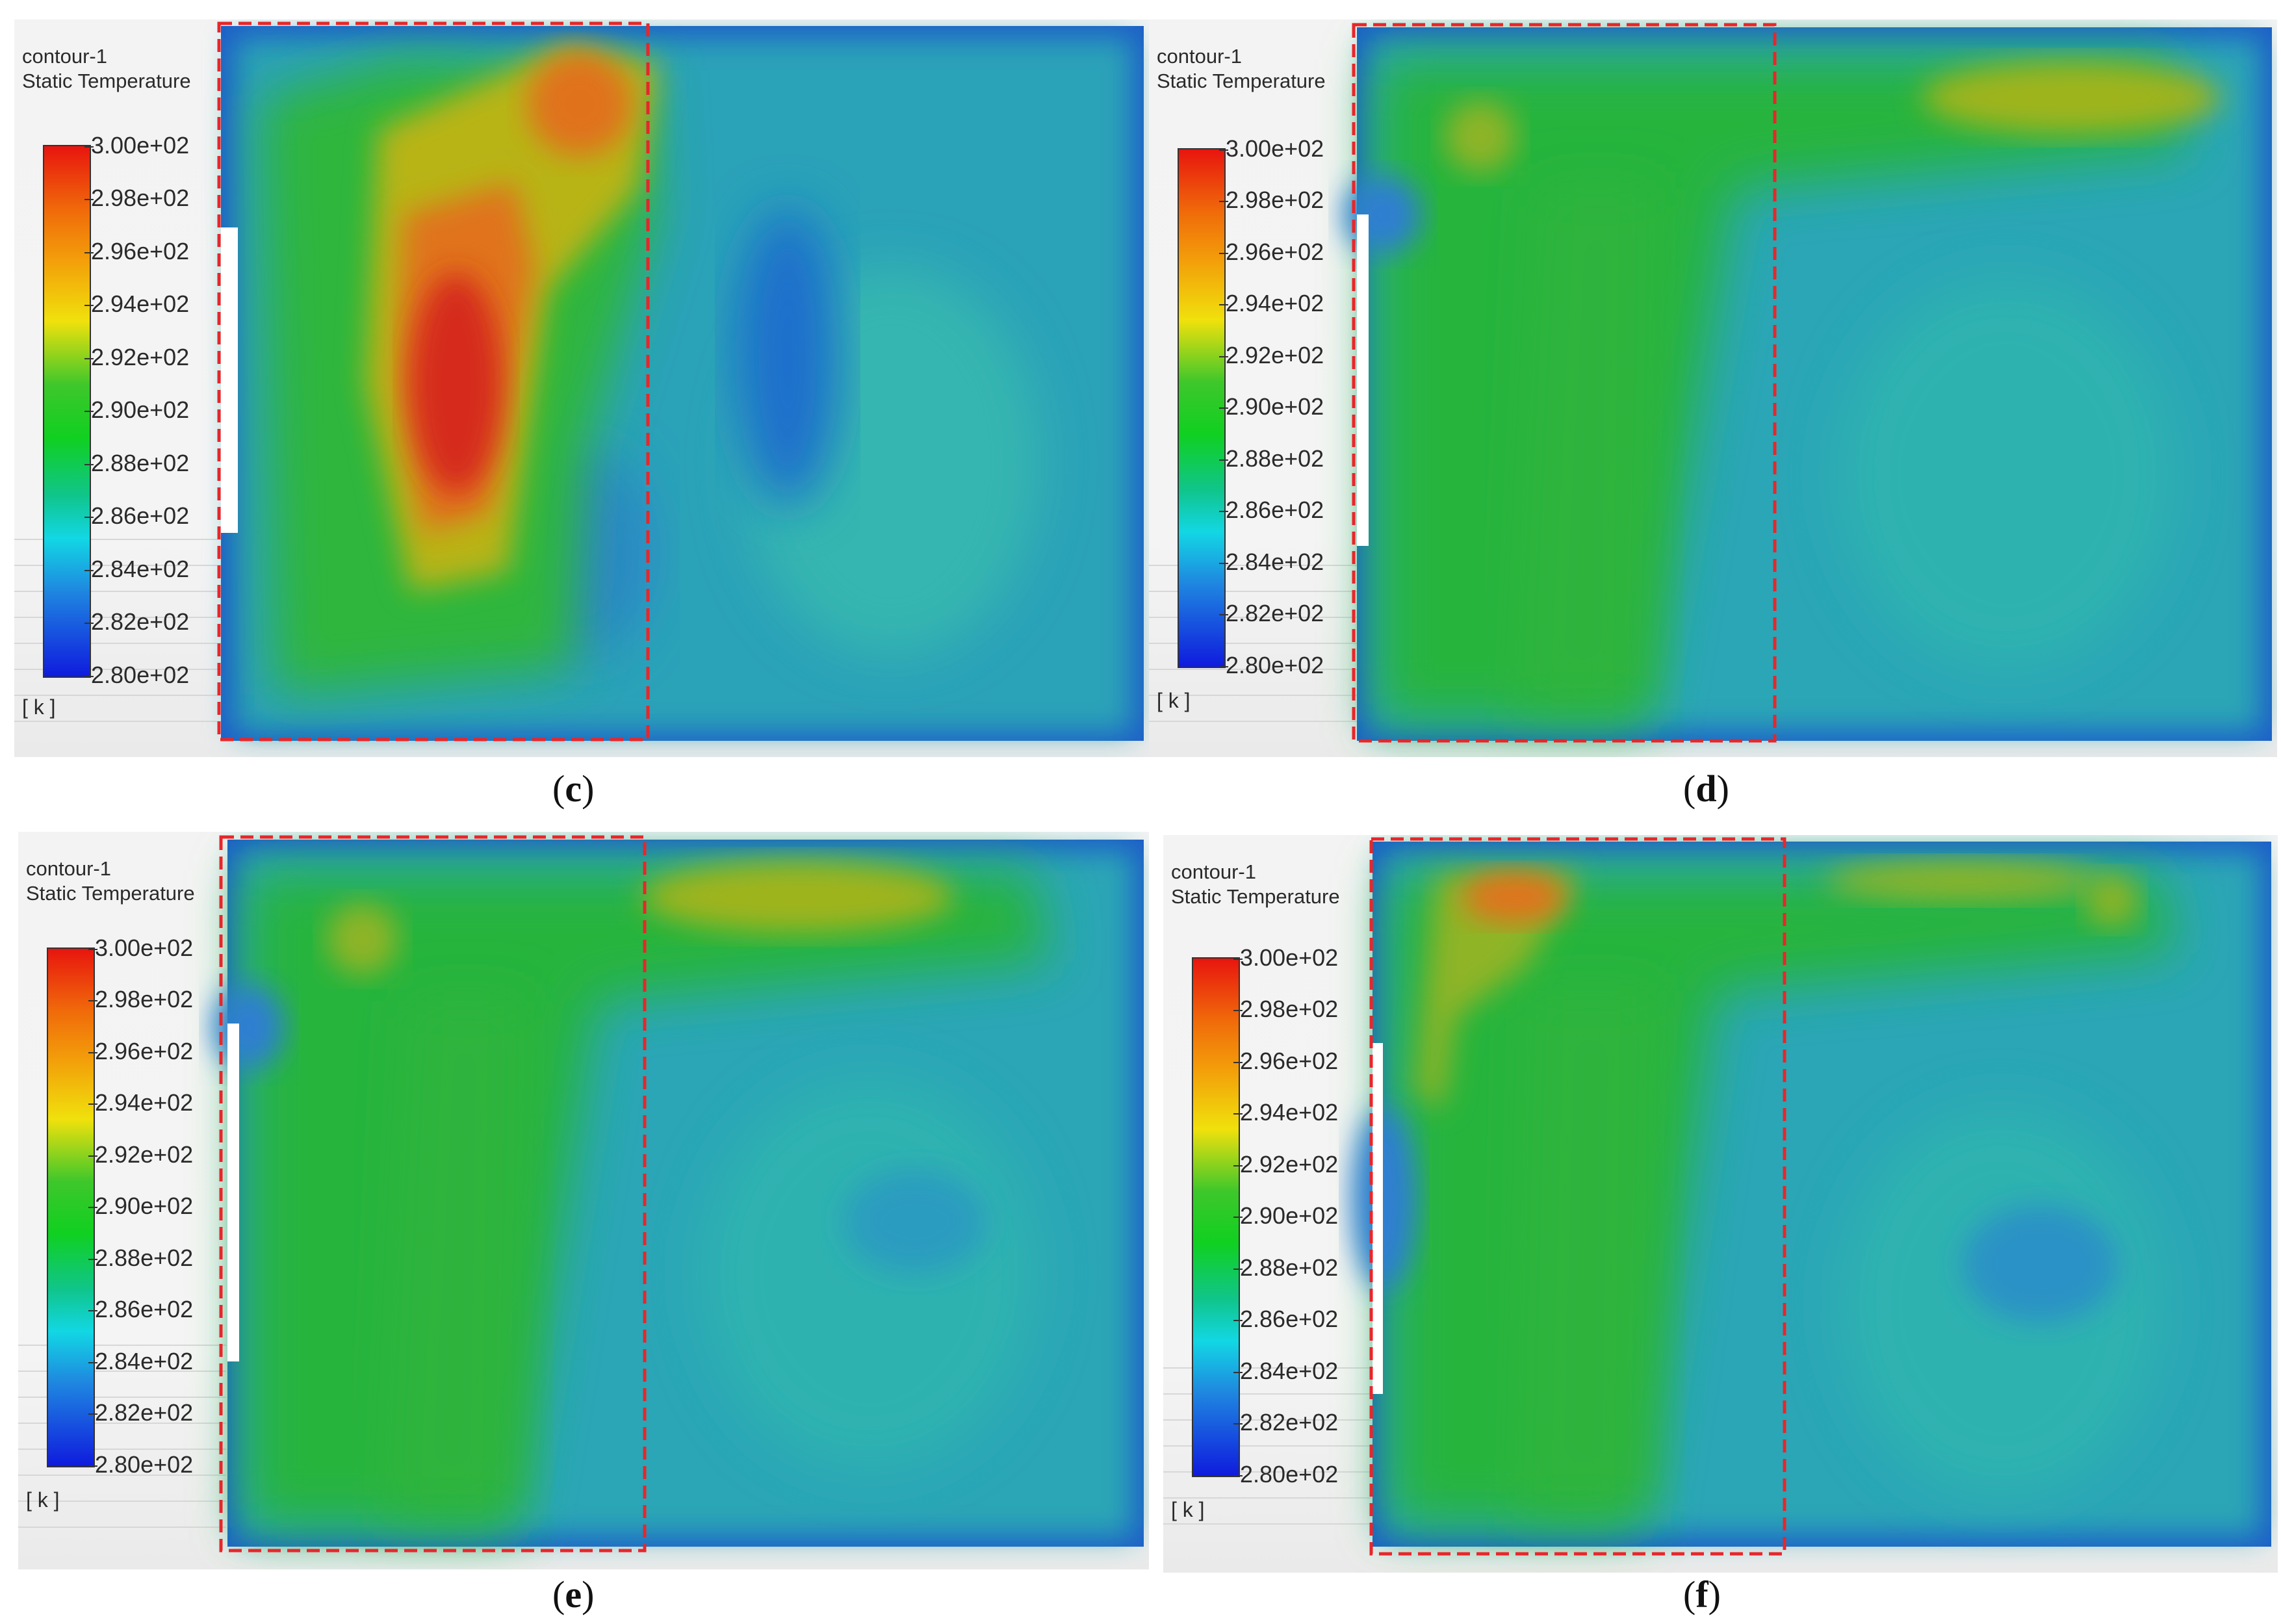 This screenshot has height=1624, width=2281. Describe the element at coordinates (573, 1594) in the screenshot. I see `caption-e: (e)` at that location.